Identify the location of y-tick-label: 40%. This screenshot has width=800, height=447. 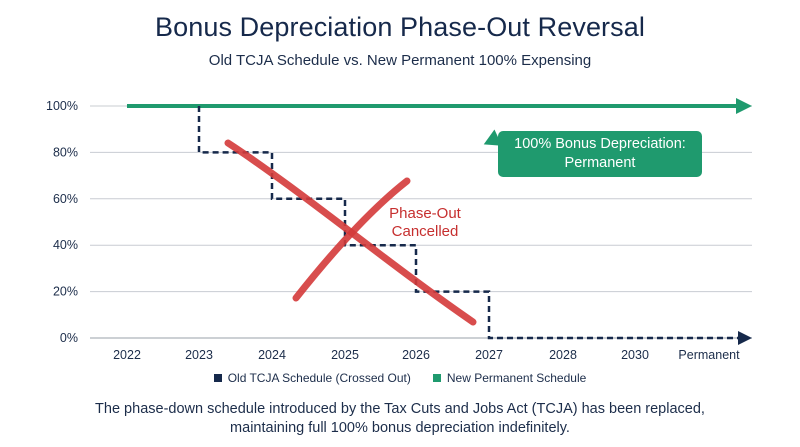
(65, 245).